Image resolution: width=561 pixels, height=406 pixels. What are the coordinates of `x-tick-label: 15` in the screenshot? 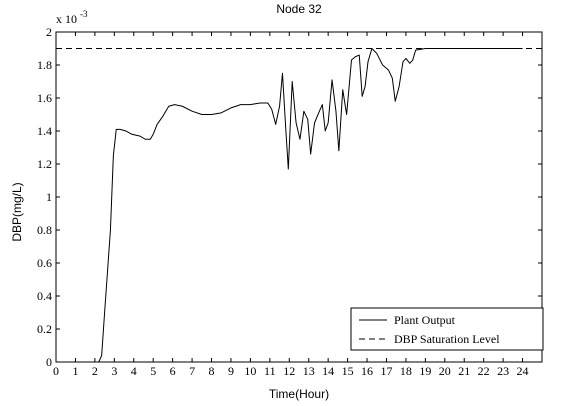 It's located at (348, 371).